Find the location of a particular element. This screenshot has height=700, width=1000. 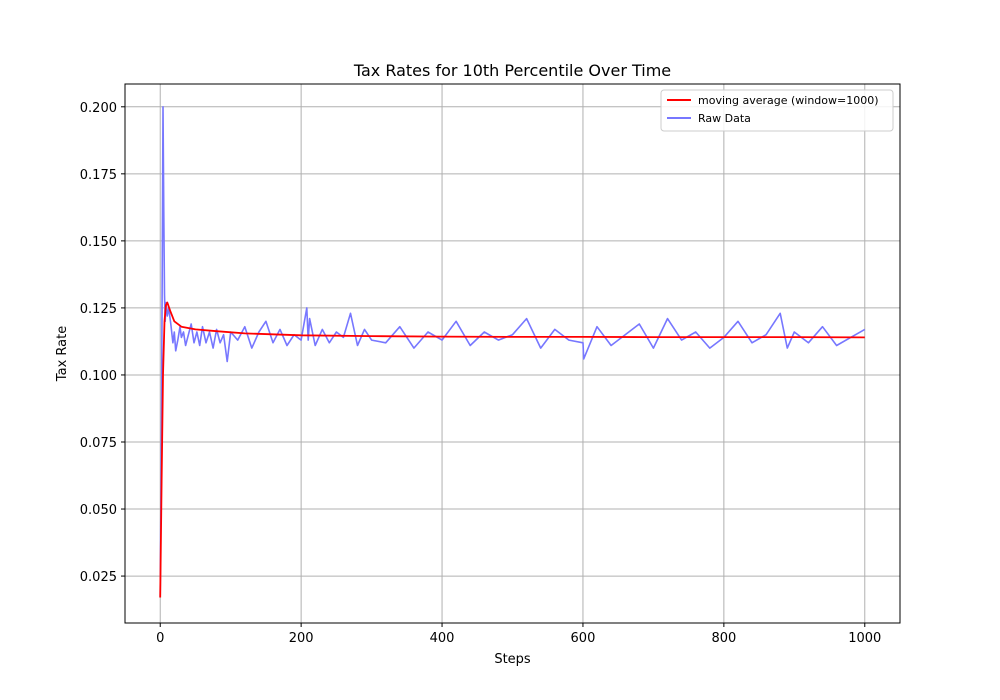

y-tick-label: 0.150 is located at coordinates (98, 242).